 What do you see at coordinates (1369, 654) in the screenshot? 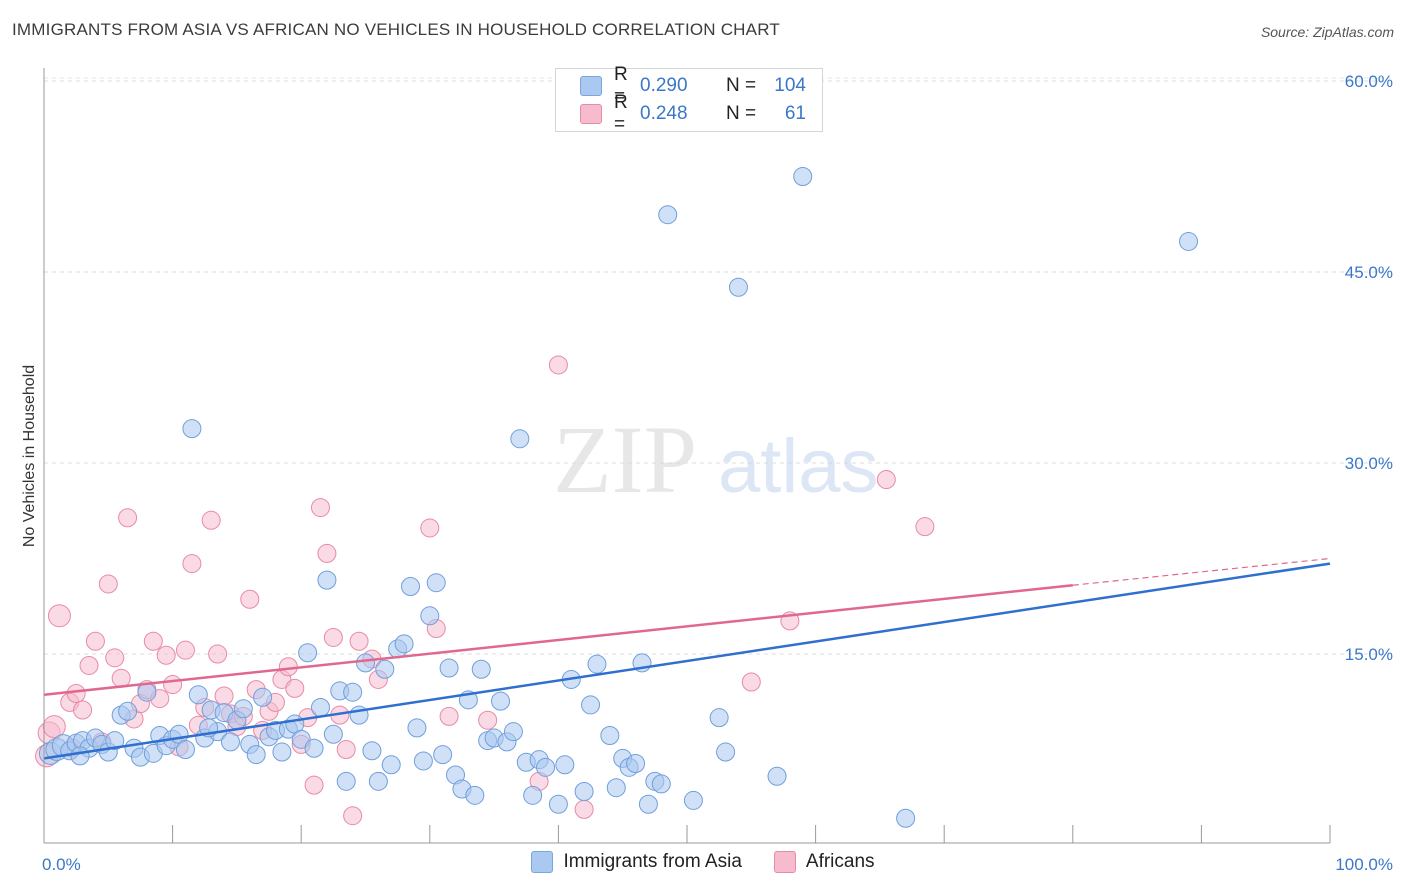
I see `y-tick-label-0: 15.0%` at bounding box center [1369, 654].